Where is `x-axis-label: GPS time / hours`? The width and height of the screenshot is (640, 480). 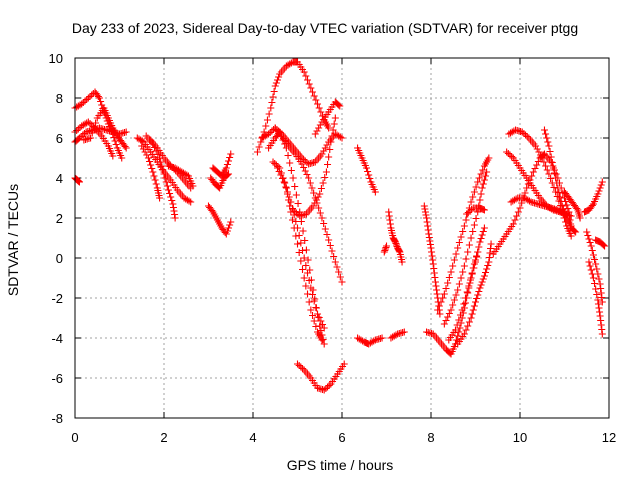
x-axis-label: GPS time / hours is located at coordinates (340, 465).